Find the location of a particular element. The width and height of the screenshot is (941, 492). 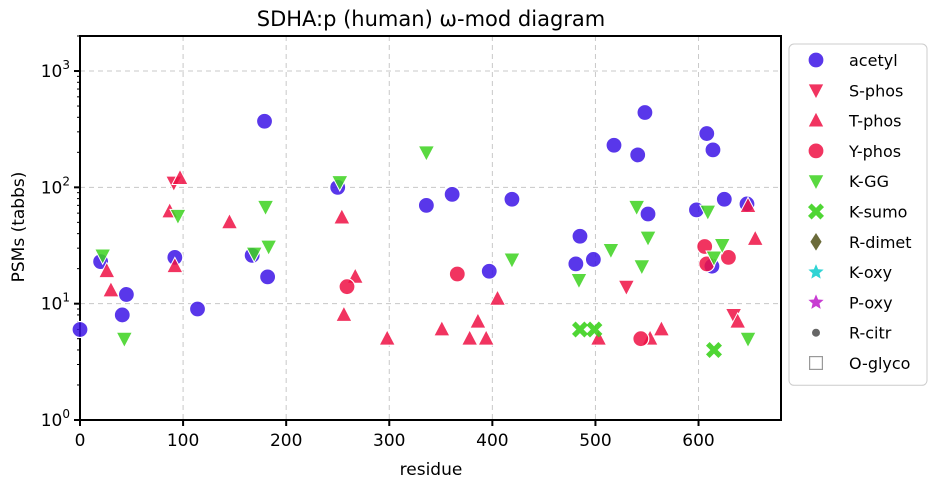

legend-marker-k-oxy is located at coordinates (816, 271).